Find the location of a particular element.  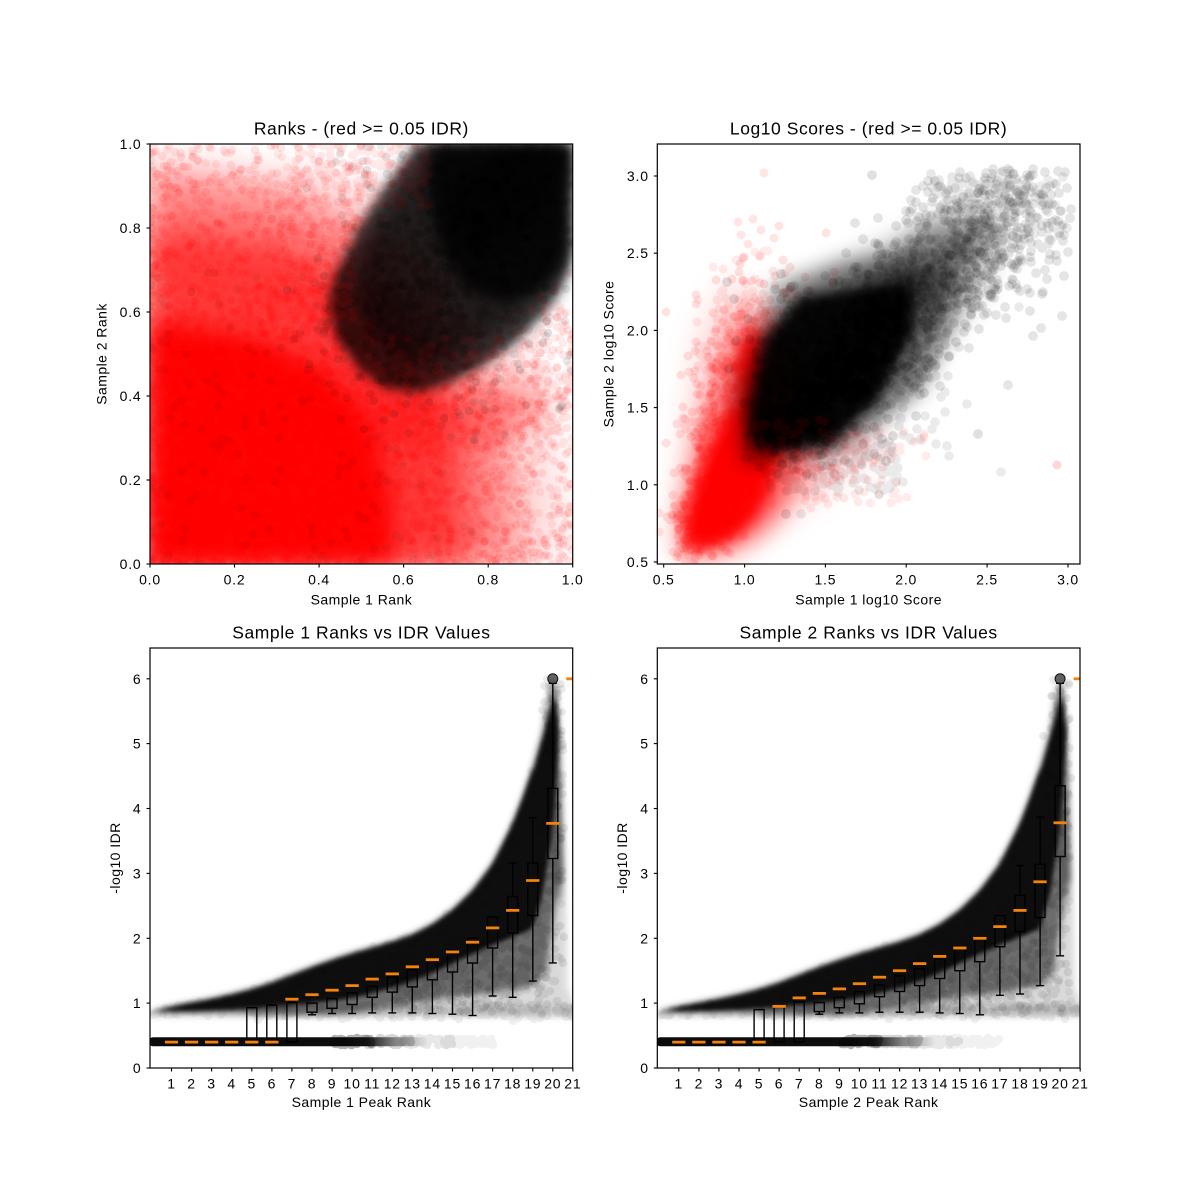

svg-text: Sample 1 Peak Rank is located at coordinates (362, 1102).